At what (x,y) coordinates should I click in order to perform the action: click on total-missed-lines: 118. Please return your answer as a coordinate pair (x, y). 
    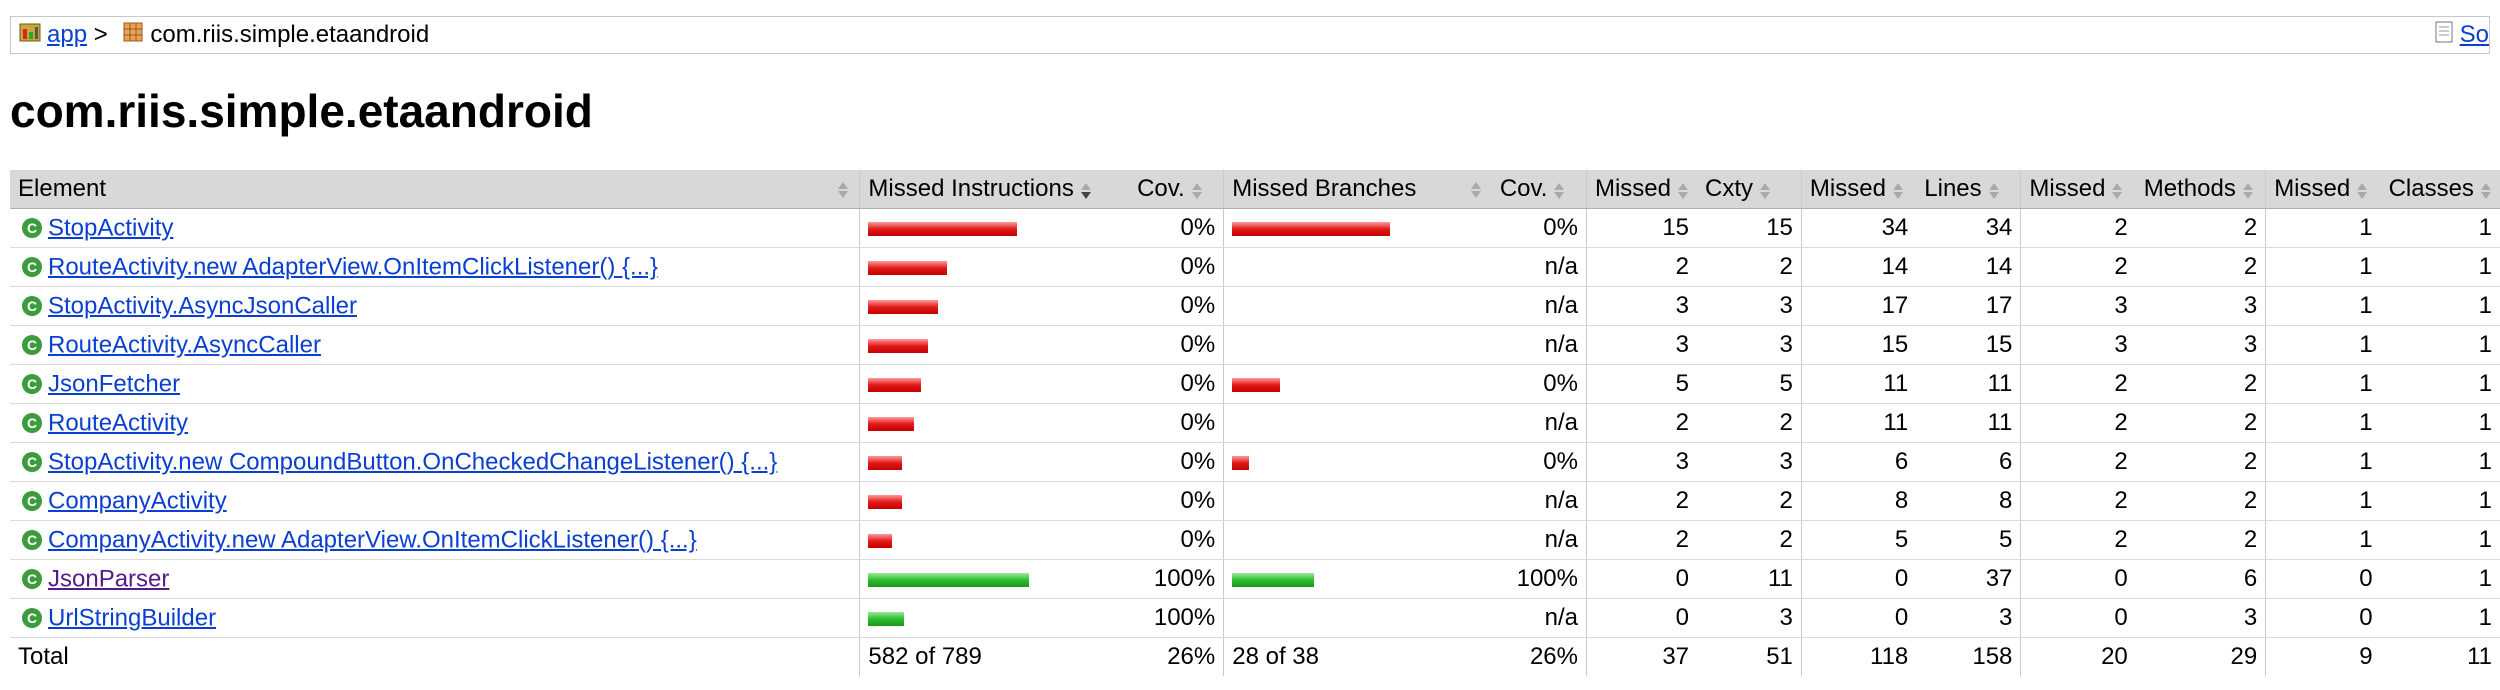
    Looking at the image, I should click on (1858, 656).